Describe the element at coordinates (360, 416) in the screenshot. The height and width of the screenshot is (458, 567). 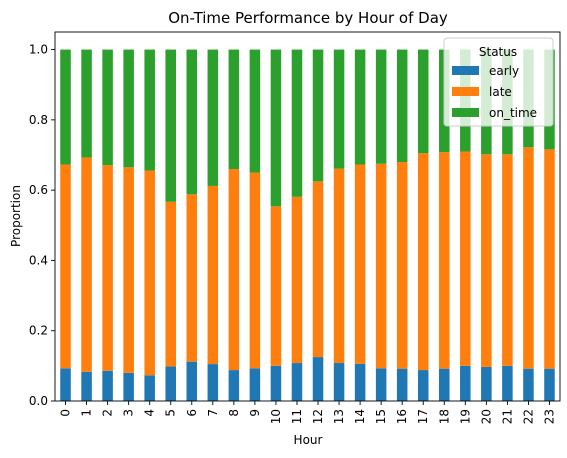
I see `x-tick-label: 14` at that location.